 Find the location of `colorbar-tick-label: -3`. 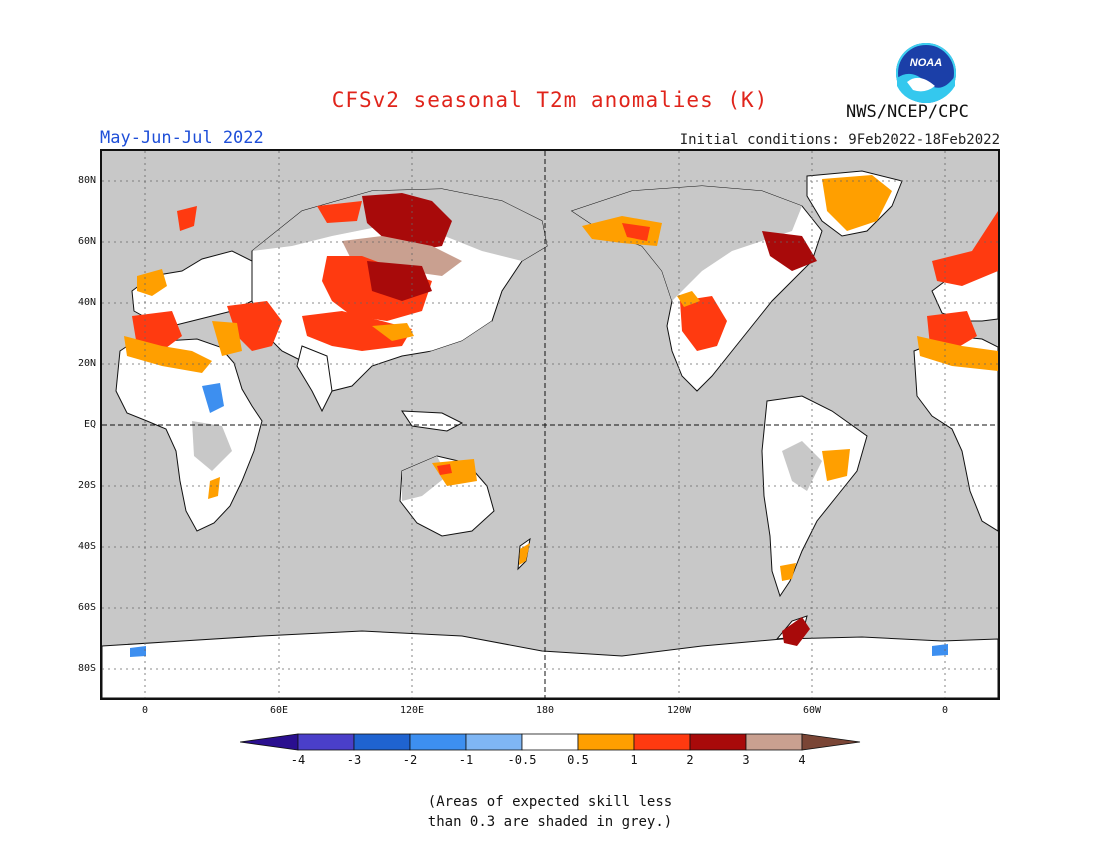

colorbar-tick-label: -3 is located at coordinates (354, 760).